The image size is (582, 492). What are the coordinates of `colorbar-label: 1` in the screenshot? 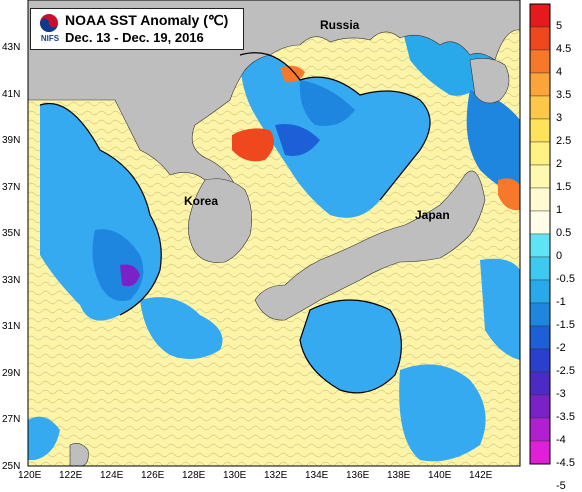 It's located at (559, 210).